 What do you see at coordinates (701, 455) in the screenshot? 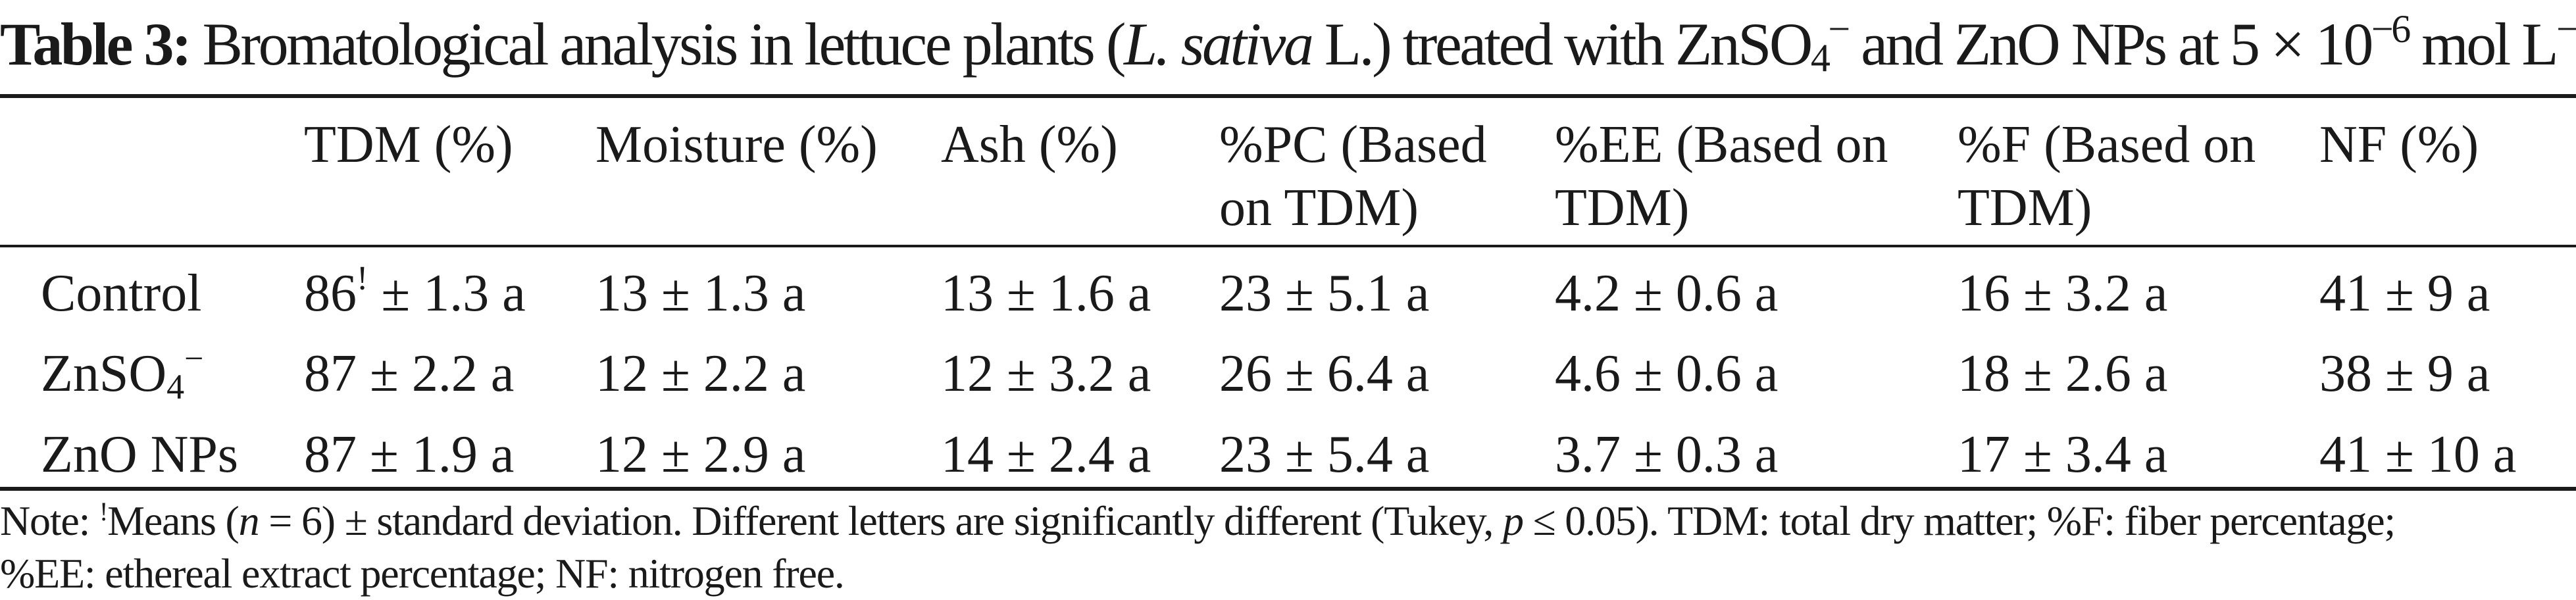
I see `cell-moisture: 12 ± 2.9 a` at bounding box center [701, 455].